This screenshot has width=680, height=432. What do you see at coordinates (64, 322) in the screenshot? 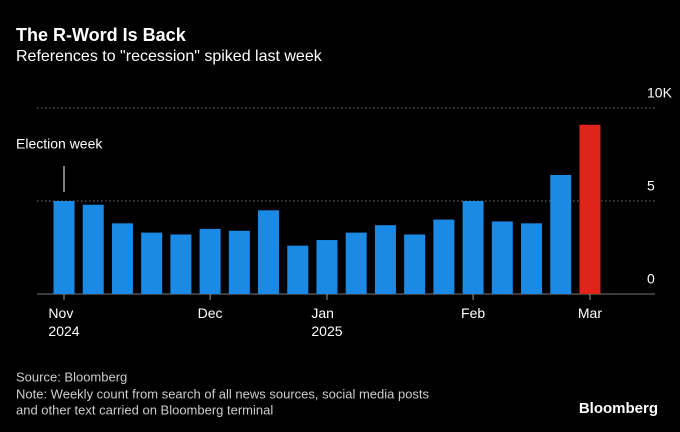
I see `x-tick-label: Nov 2024` at bounding box center [64, 322].